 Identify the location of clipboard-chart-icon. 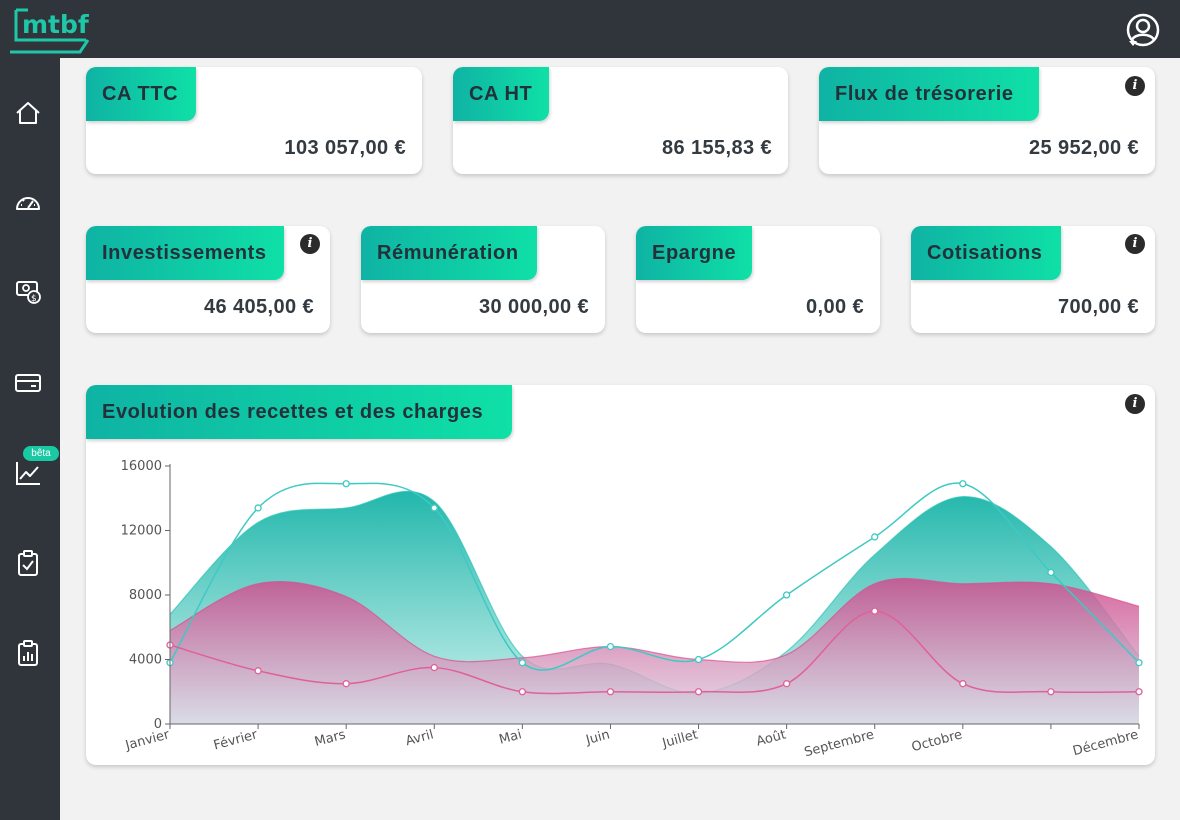
(28, 653).